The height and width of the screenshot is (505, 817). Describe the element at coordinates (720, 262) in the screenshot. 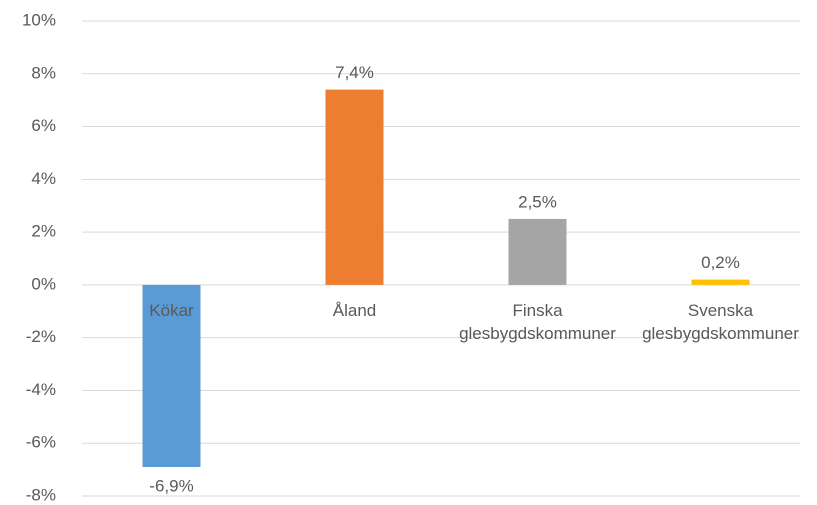

I see `value-label: 0,2%` at that location.